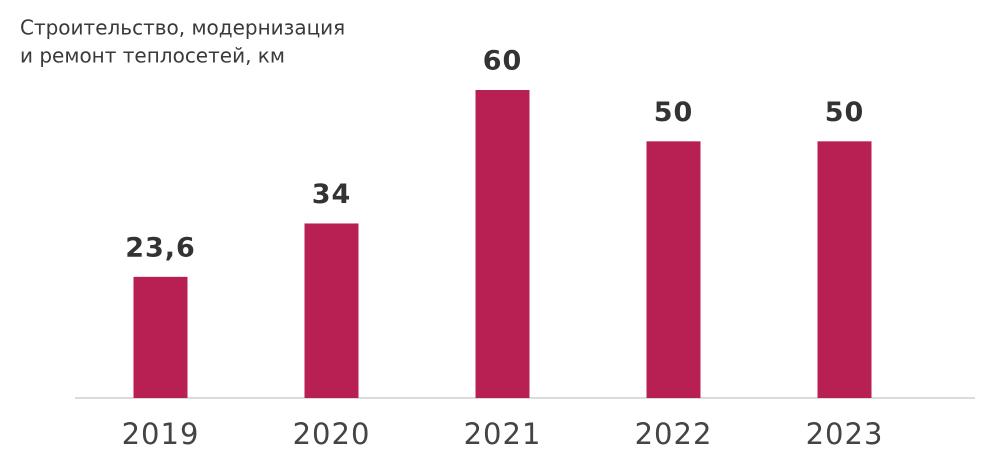  I want to click on x-tick-label: 2021, so click(503, 434).